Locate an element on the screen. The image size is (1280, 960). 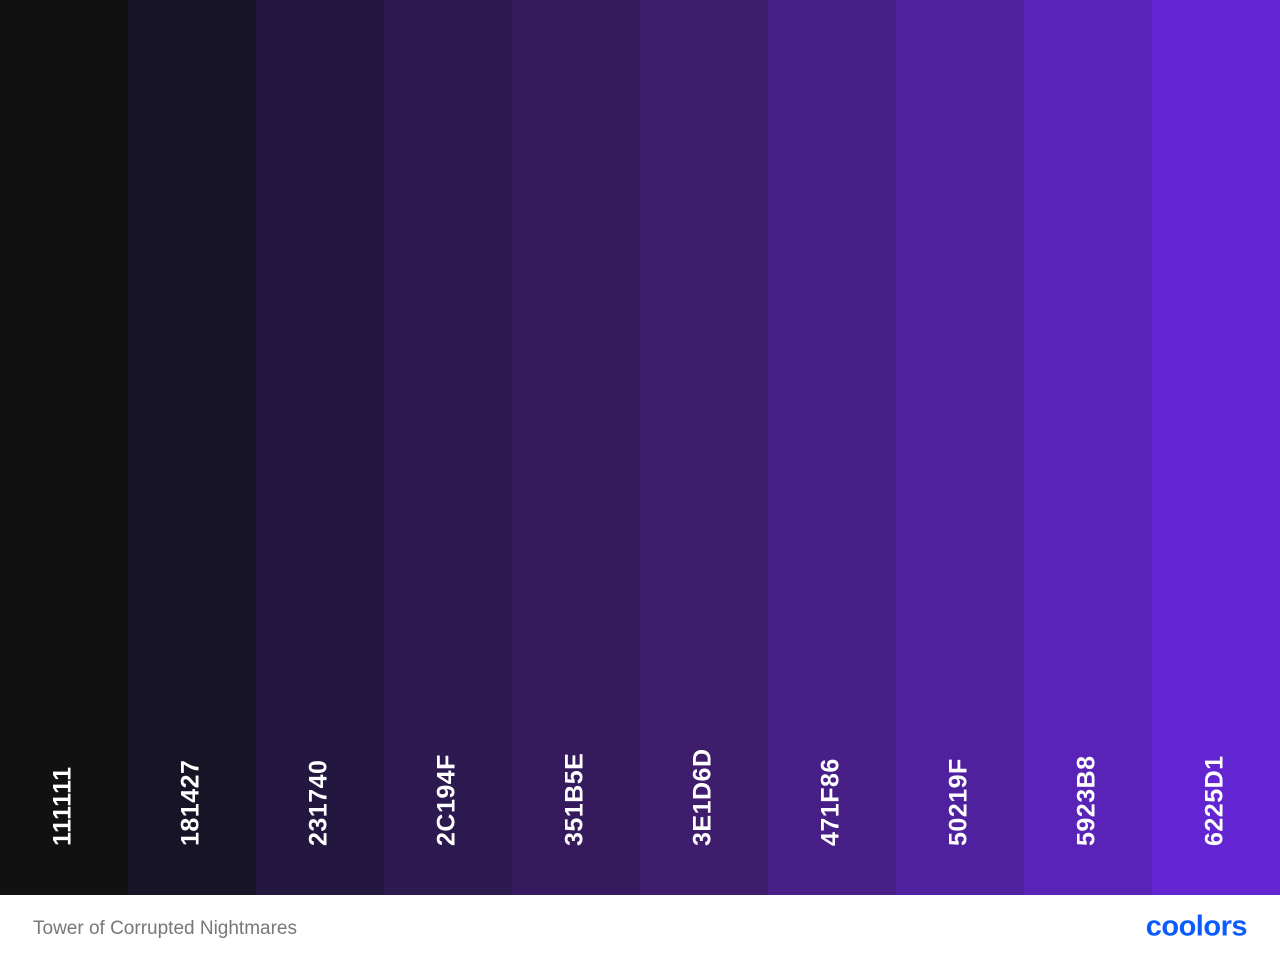
hex-label: 351B5E is located at coordinates (575, 799).